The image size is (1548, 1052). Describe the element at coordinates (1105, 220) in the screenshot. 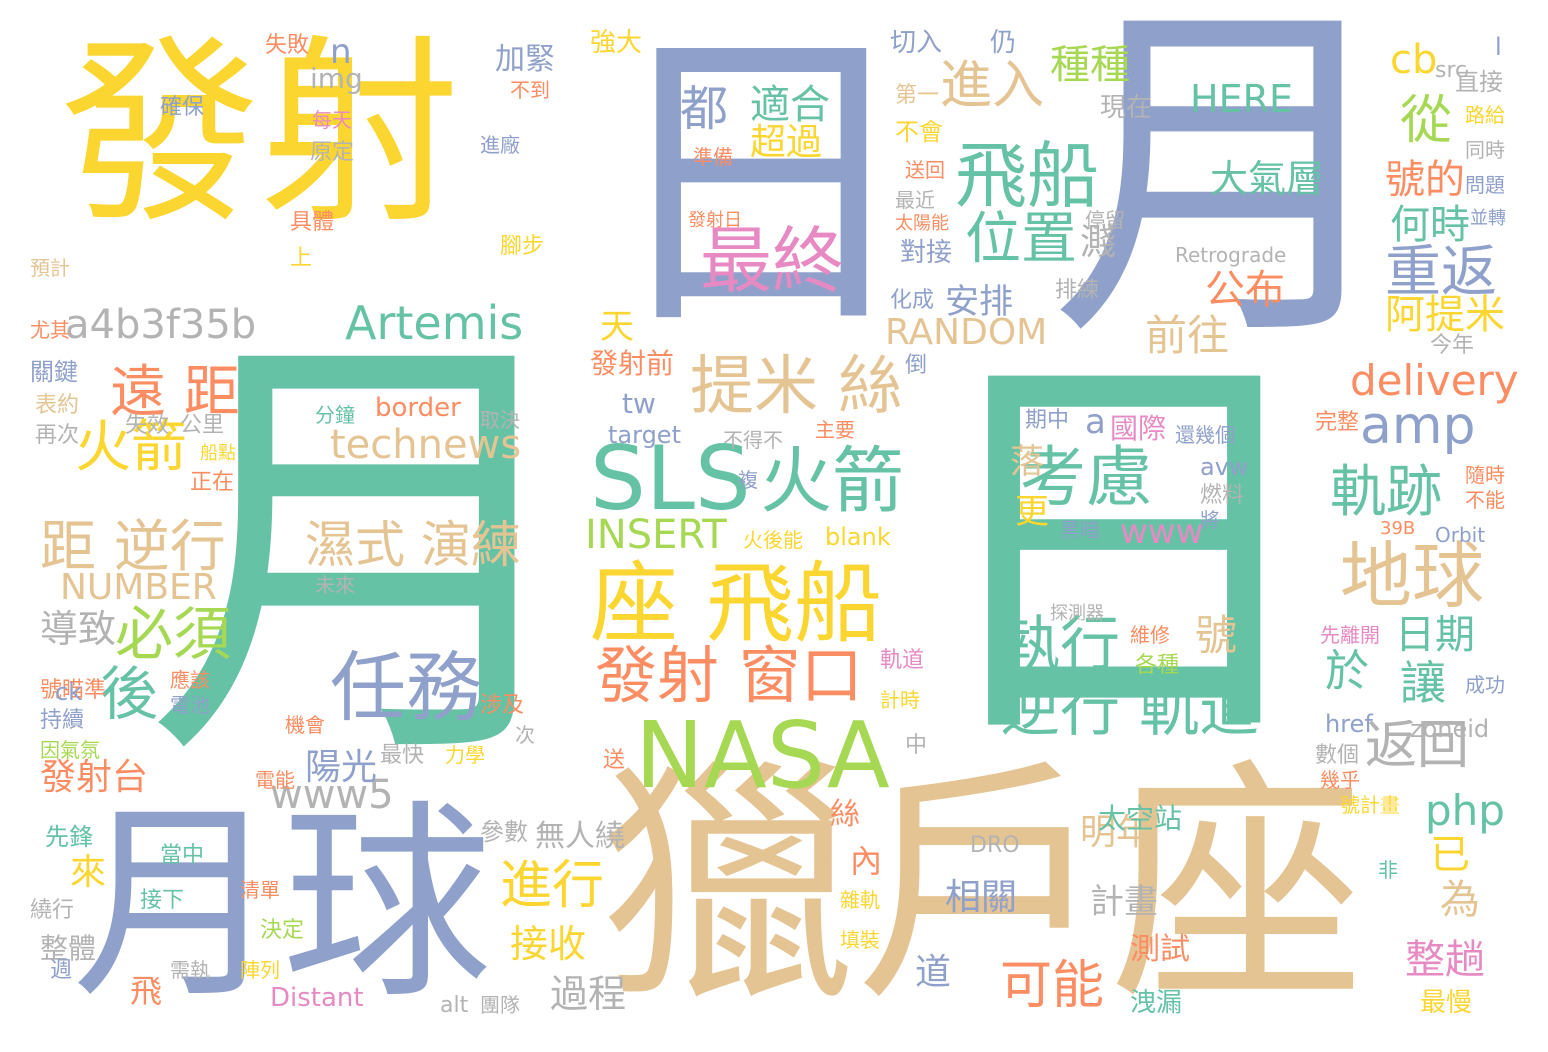

I see `word-tingliu: 停留` at that location.